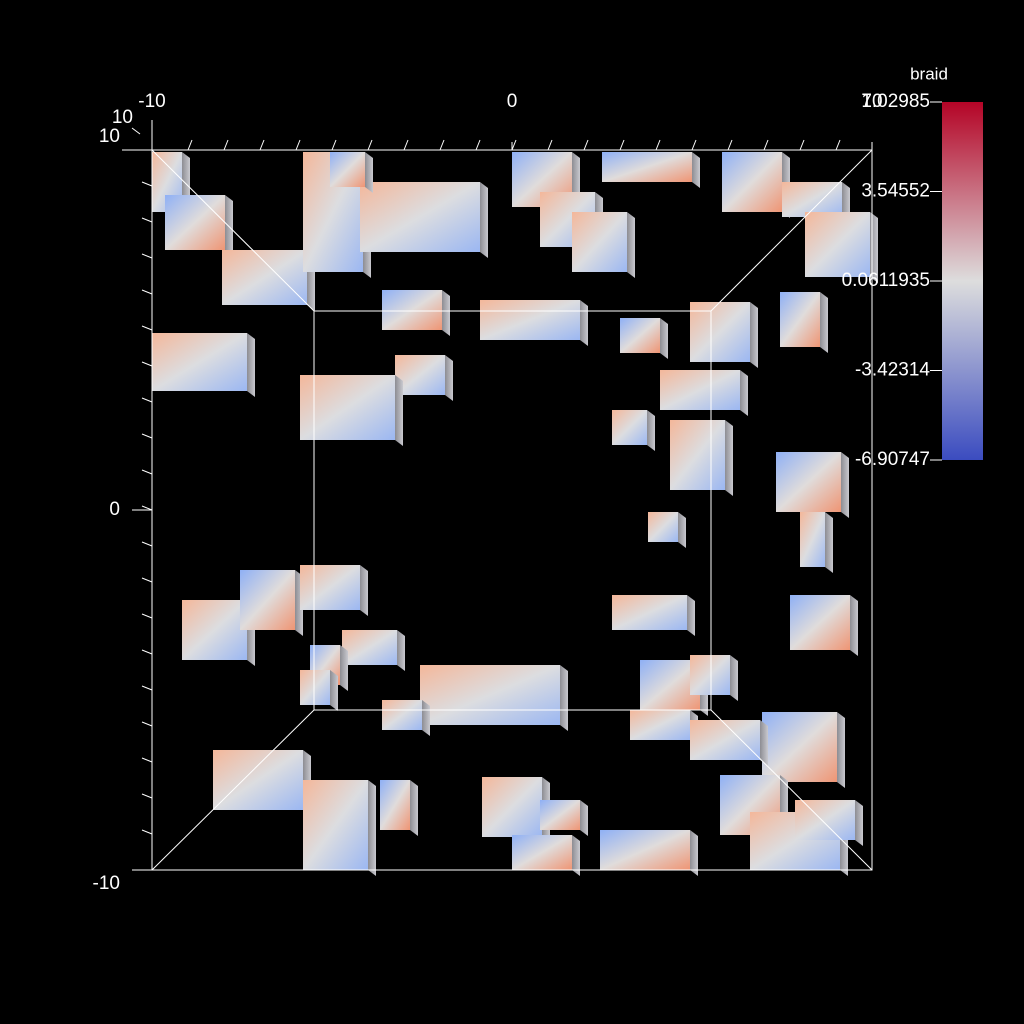 This screenshot has height=1024, width=1024. Describe the element at coordinates (109, 136) in the screenshot. I see `y-tick-label: 10` at that location.